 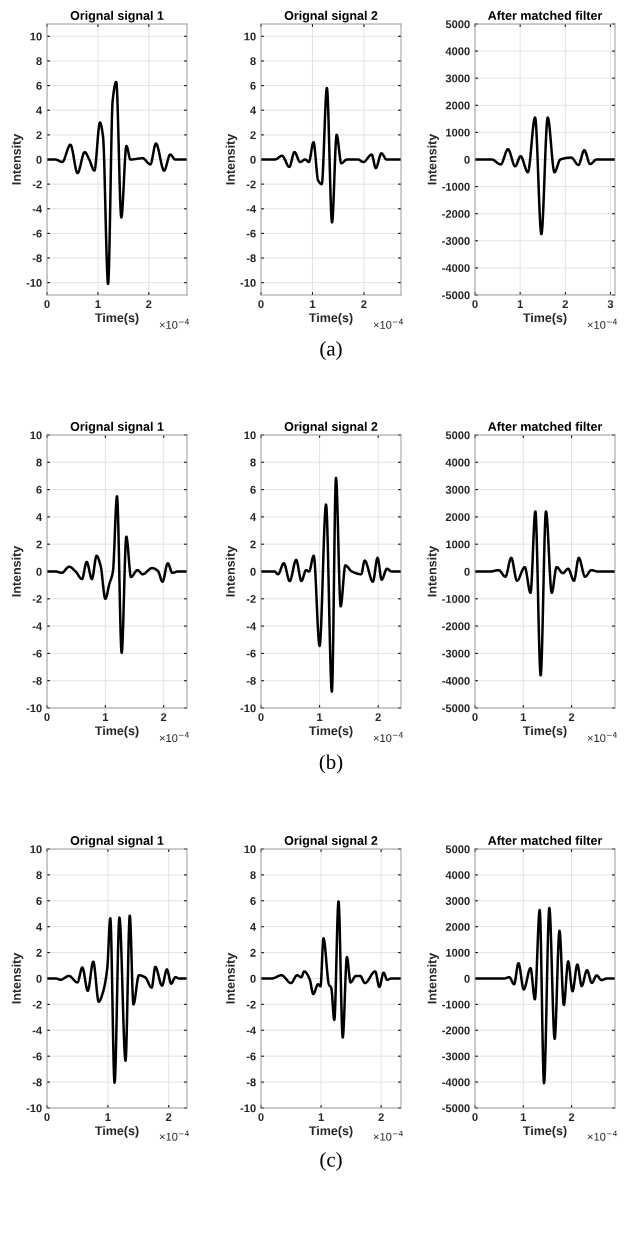 What do you see at coordinates (456, 1082) in the screenshot?
I see `y-tick-label: -4000` at bounding box center [456, 1082].